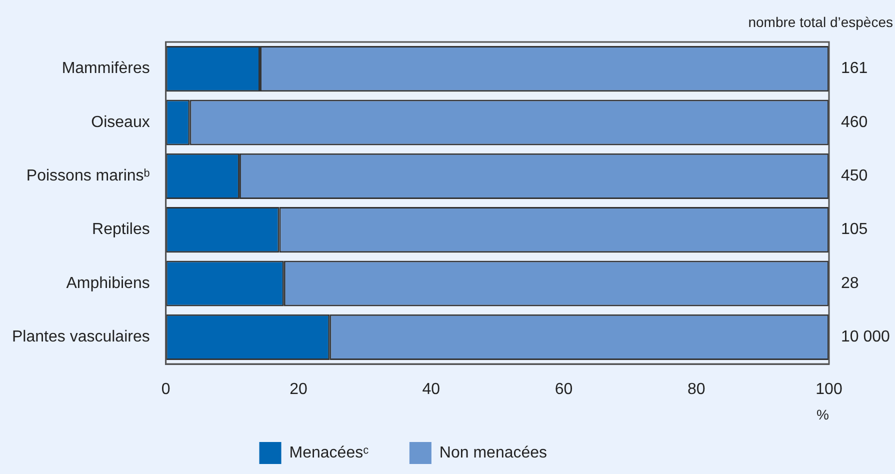  What do you see at coordinates (506, 453) in the screenshot?
I see `legend-label: Non menacées` at bounding box center [506, 453].